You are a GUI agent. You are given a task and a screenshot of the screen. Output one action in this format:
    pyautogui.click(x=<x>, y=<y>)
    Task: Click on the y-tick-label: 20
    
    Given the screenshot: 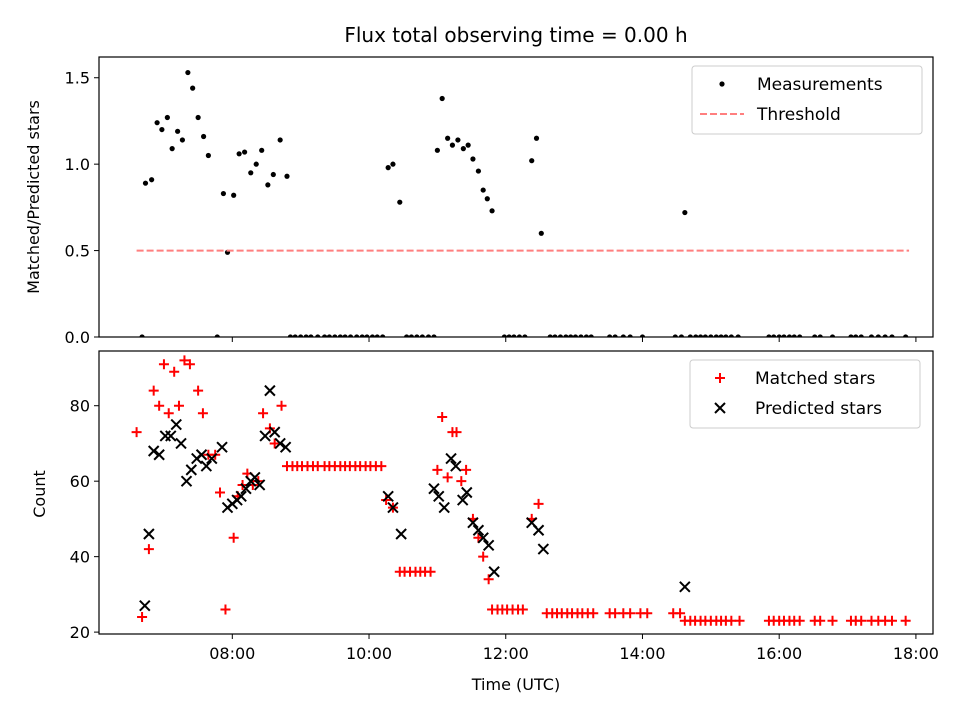 What is the action you would take?
    pyautogui.click(x=80, y=632)
    